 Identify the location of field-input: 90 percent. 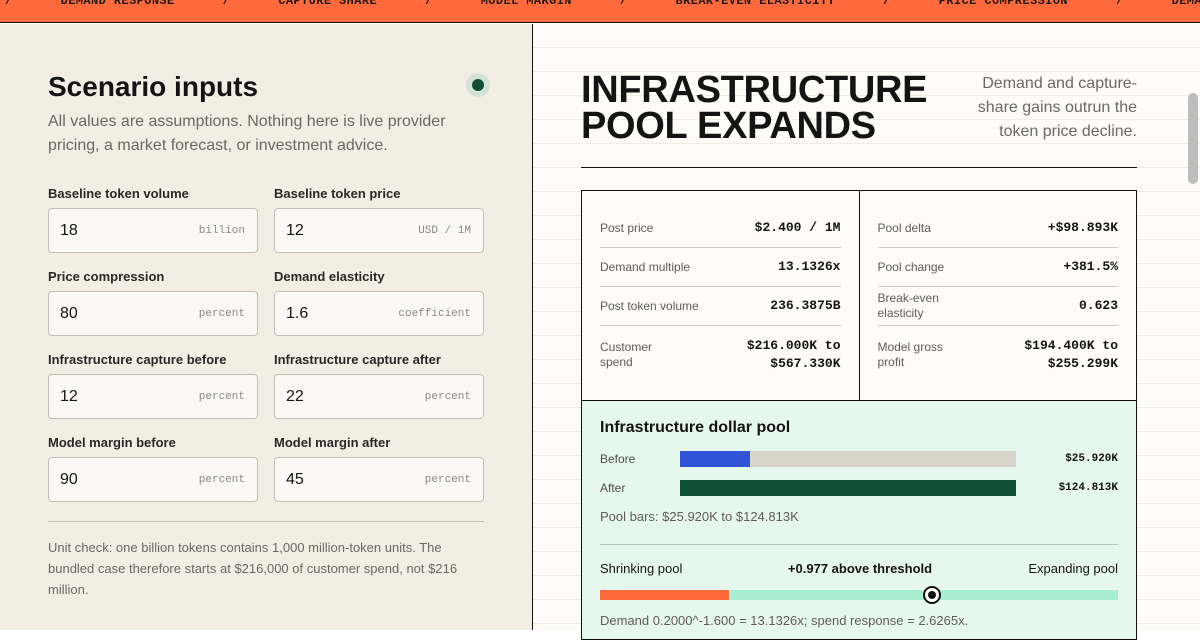
(153, 479).